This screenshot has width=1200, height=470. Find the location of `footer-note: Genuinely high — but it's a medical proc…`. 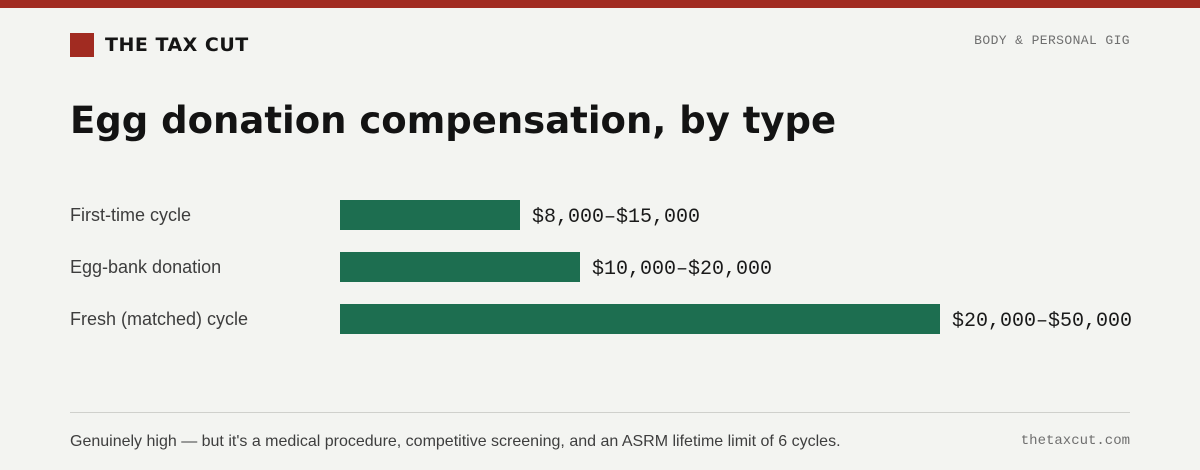

footer-note: Genuinely high — but it's a medical proc… is located at coordinates (455, 441).